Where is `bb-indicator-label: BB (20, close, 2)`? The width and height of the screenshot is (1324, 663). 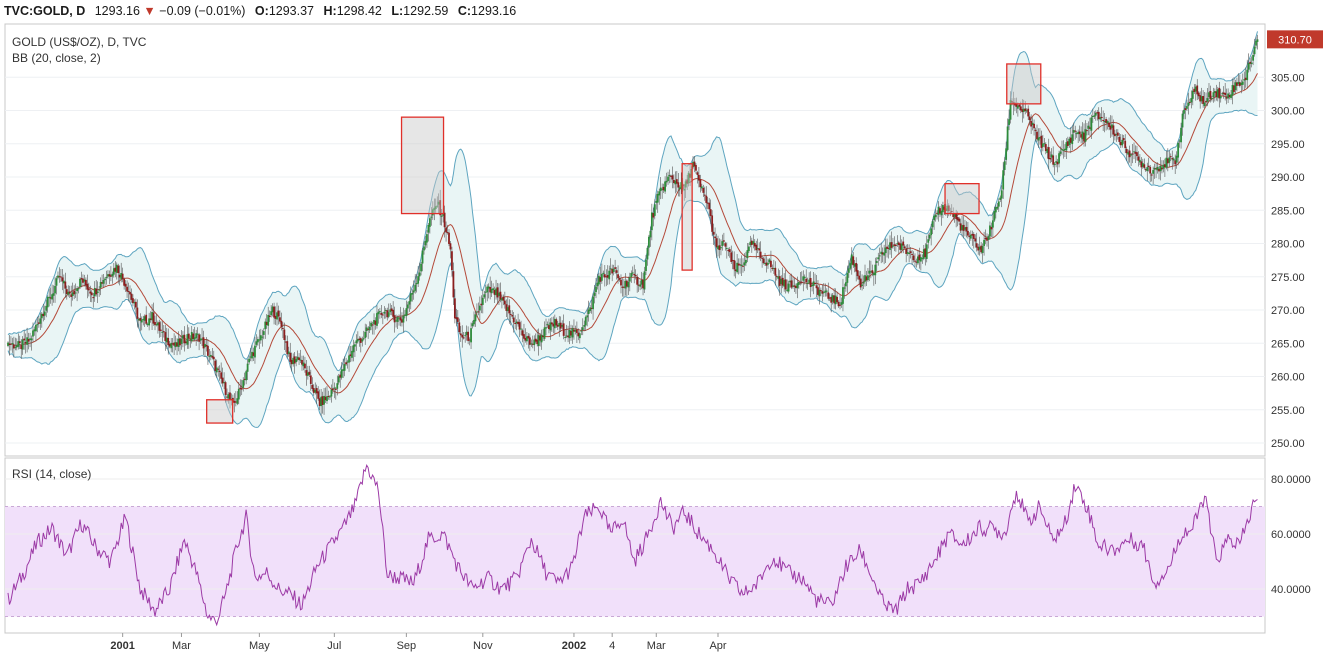 bb-indicator-label: BB (20, close, 2) is located at coordinates (56, 58).